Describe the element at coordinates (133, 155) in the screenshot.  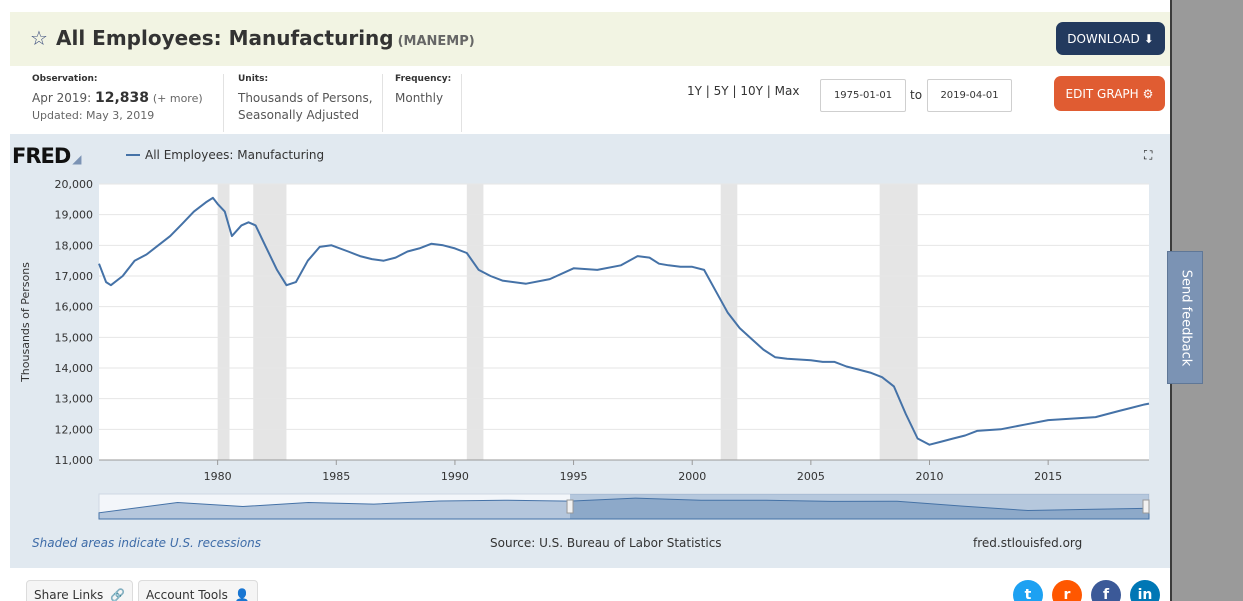
I see `legend-line-swatch` at that location.